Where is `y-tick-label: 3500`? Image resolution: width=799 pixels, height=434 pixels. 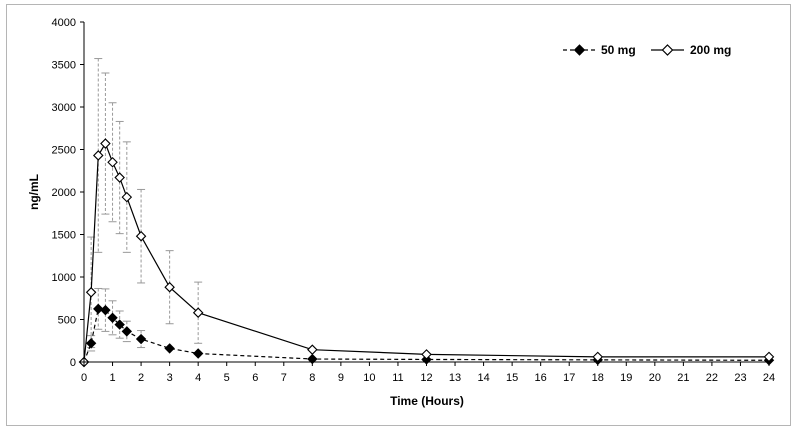
y-tick-label: 3500 is located at coordinates (64, 66).